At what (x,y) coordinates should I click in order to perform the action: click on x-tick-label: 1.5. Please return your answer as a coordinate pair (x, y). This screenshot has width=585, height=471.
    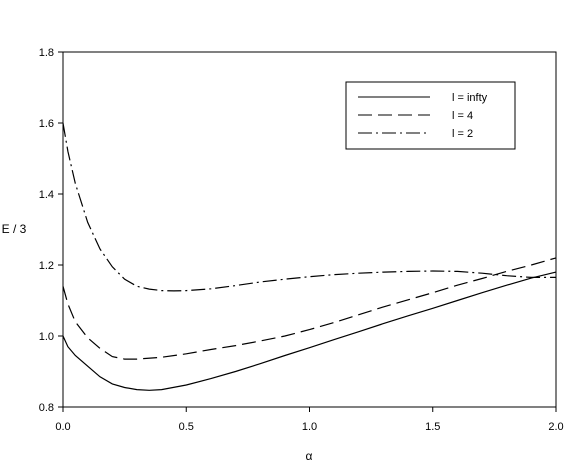
    Looking at the image, I should click on (432, 427).